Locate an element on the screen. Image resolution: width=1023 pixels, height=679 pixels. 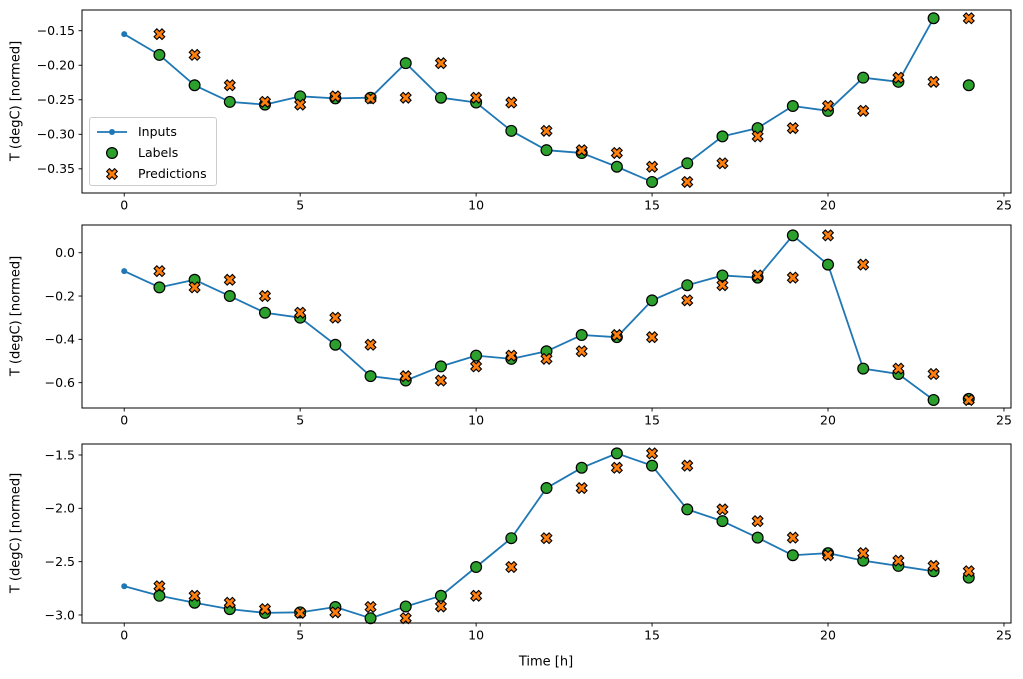
y-tick-label: −0.2 is located at coordinates (60, 295).